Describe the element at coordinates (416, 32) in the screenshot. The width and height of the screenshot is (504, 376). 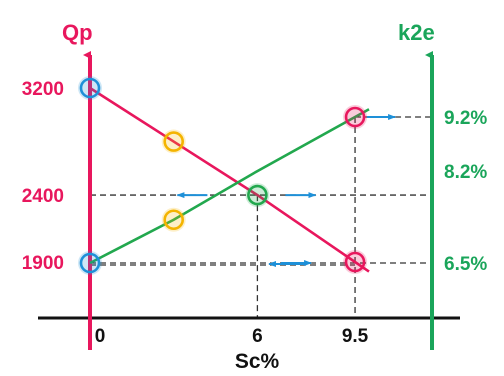
I see `right-axis-title: k2e` at that location.